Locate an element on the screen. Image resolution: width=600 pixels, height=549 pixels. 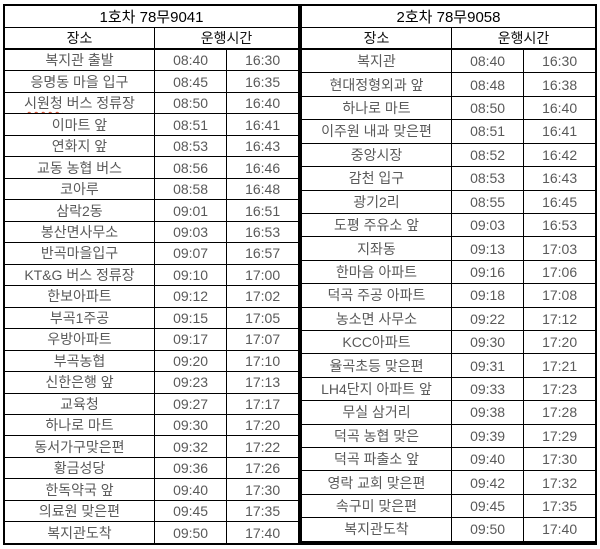
stop-name: 덕곡 농협 맞은 is located at coordinates (376, 435).